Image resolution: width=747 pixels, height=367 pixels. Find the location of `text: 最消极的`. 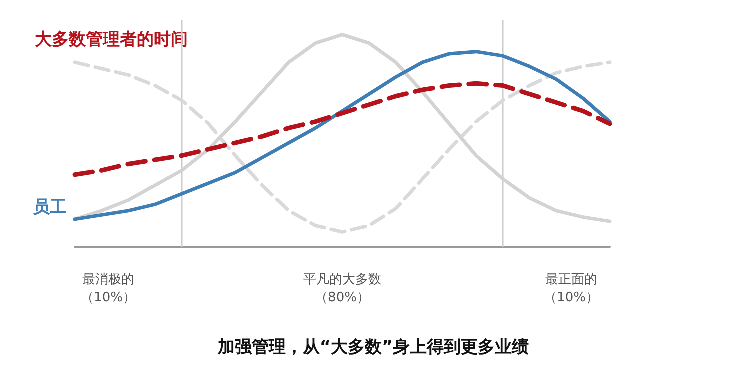

text: 最消极的 is located at coordinates (108, 280).